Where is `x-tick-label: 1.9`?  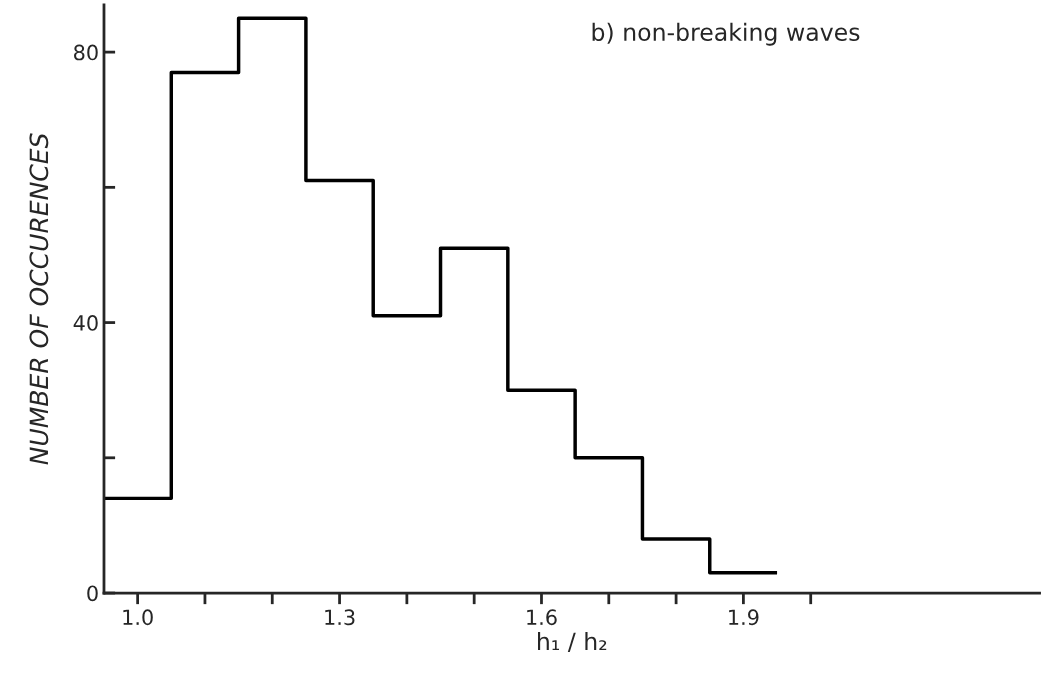
x-tick-label: 1.9 is located at coordinates (744, 617).